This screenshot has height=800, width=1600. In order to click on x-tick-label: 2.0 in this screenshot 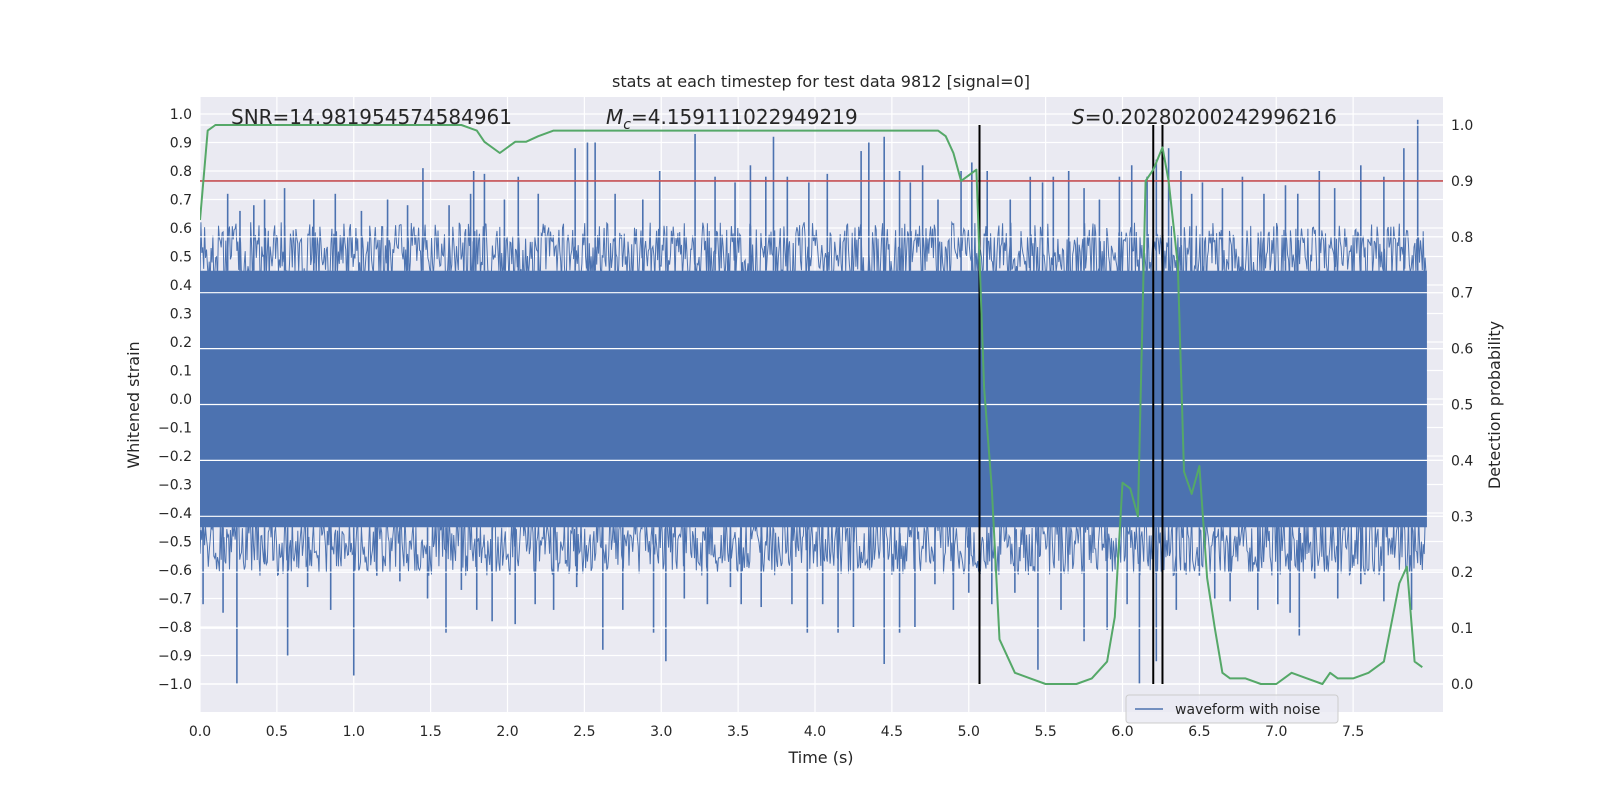, I will do `click(507, 732)`.